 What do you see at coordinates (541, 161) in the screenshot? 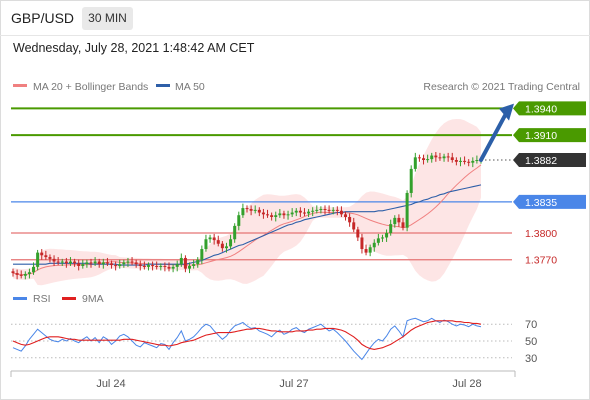
I see `last-level-label: 1.3882` at bounding box center [541, 161].